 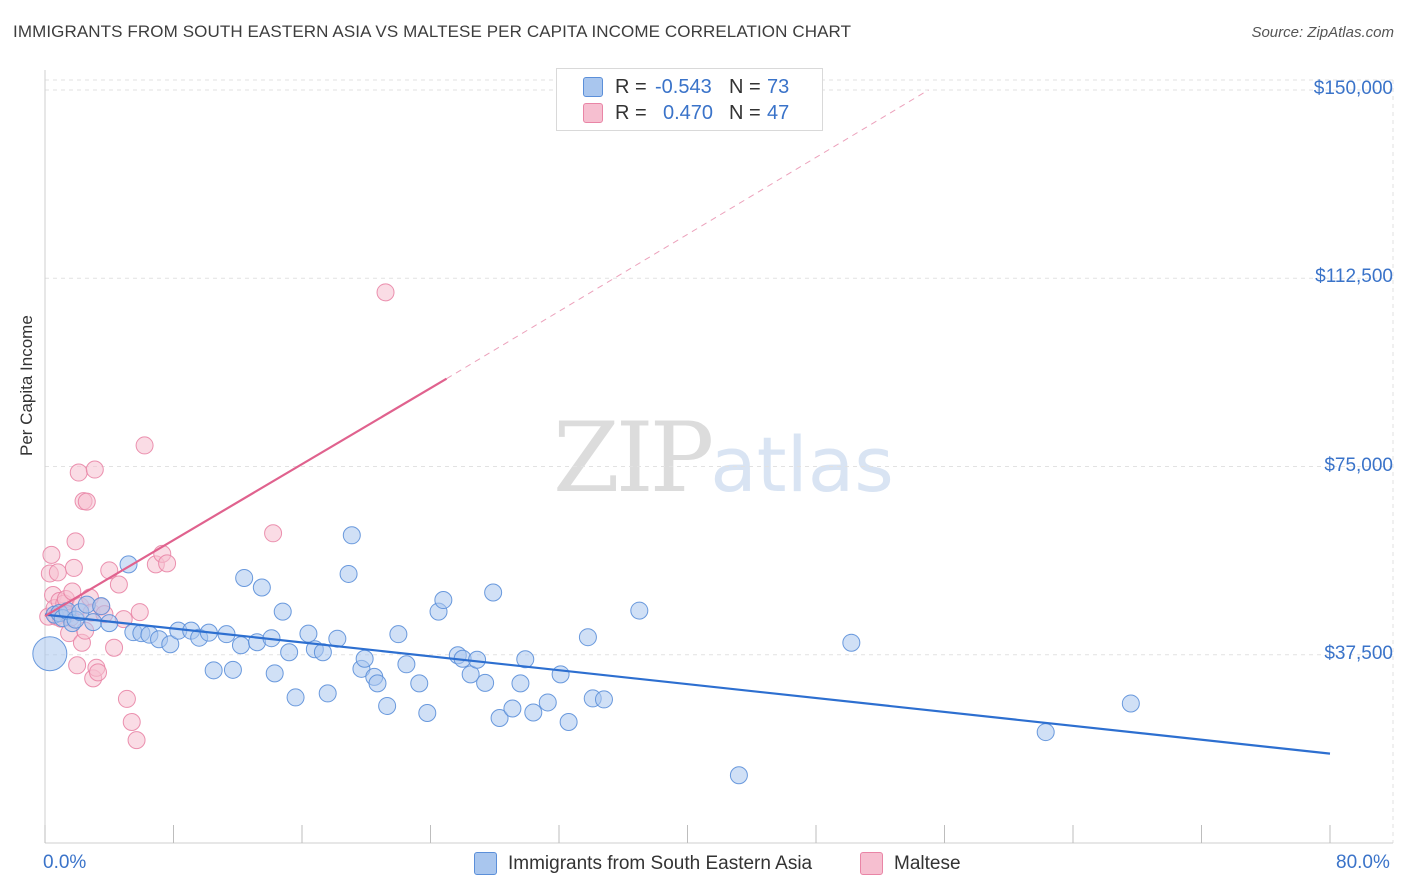 I want to click on source-label: Source: ZipAtlas.com, so click(x=1322, y=32).